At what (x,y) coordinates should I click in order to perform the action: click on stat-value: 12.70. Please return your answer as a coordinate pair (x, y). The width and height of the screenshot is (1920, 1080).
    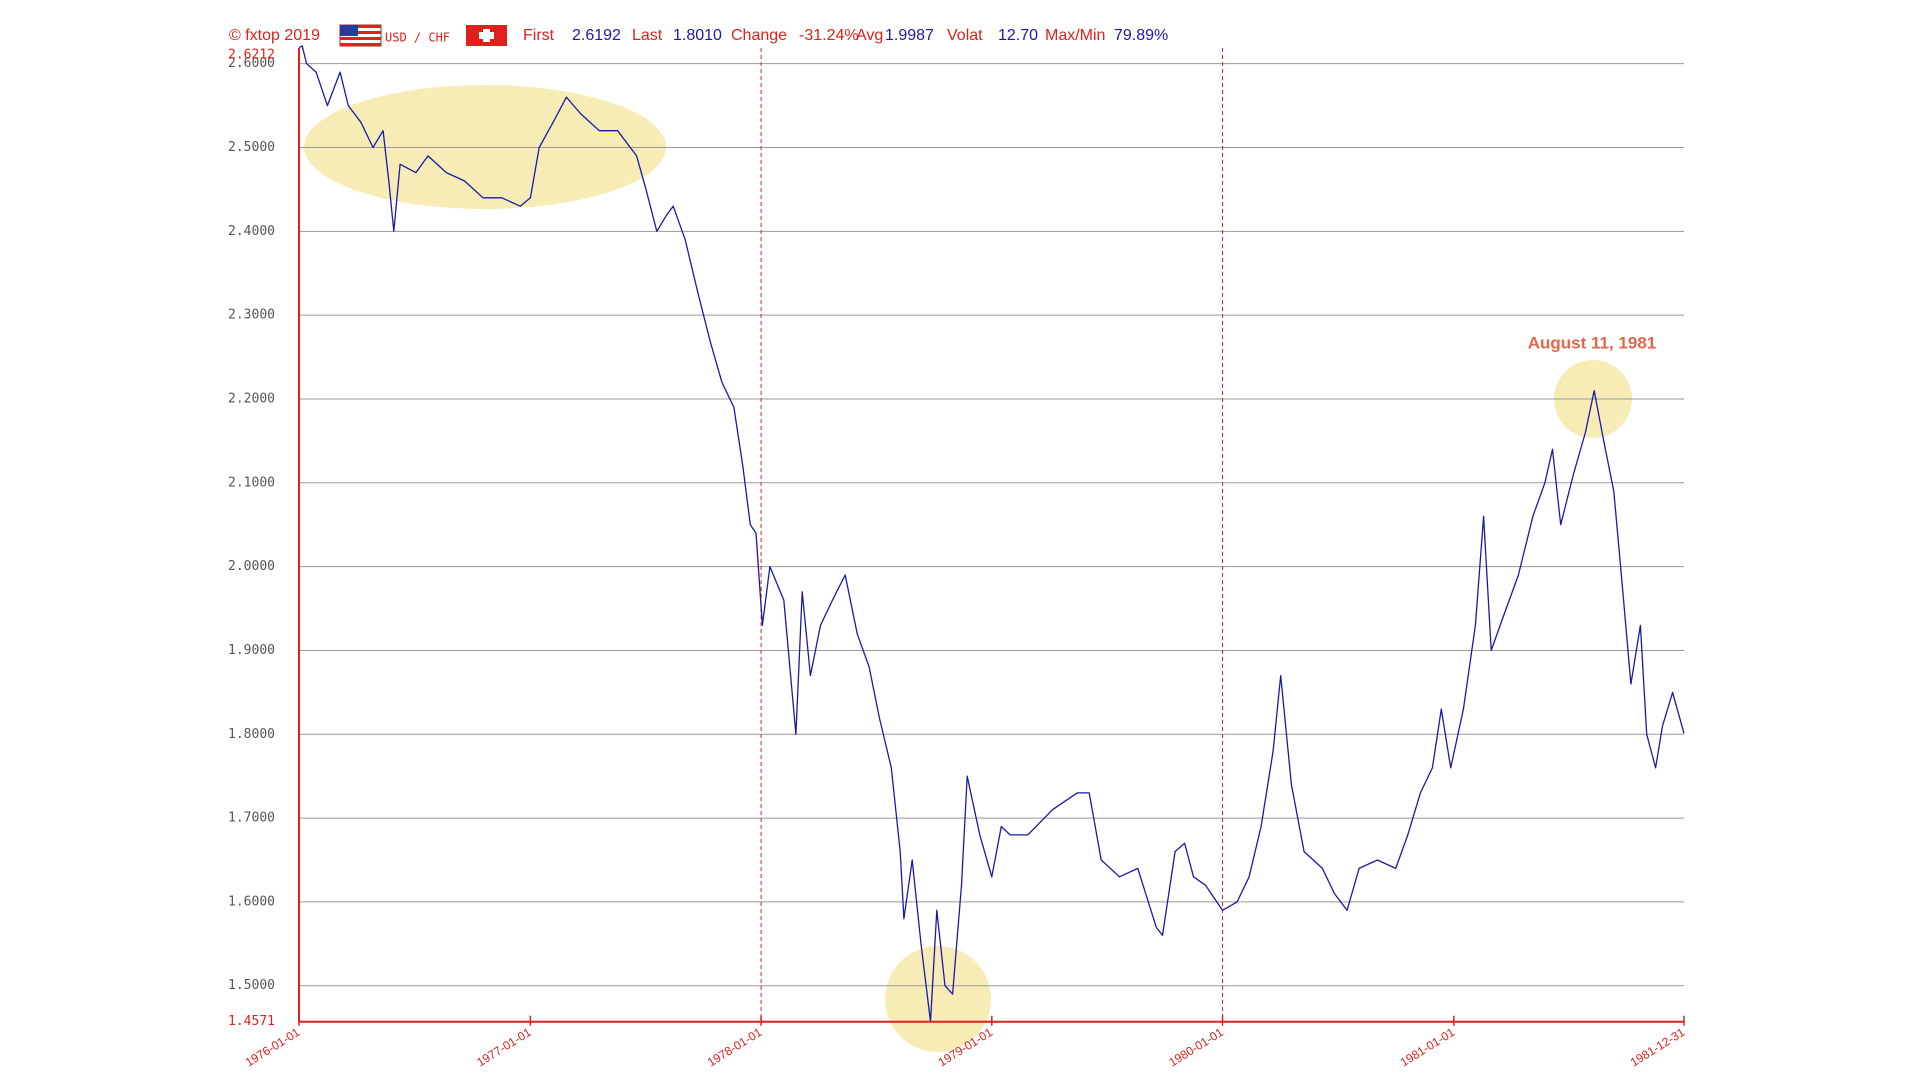
    Looking at the image, I should click on (1018, 35).